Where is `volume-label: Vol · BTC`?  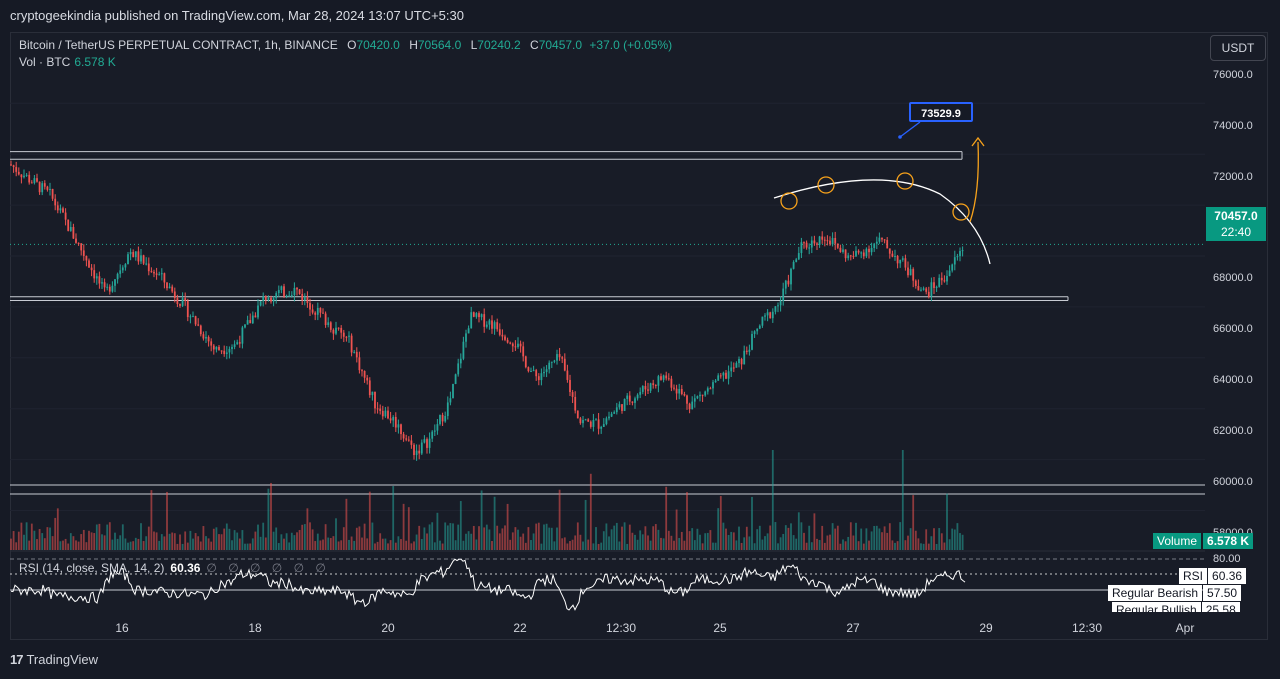 volume-label: Vol · BTC is located at coordinates (45, 62).